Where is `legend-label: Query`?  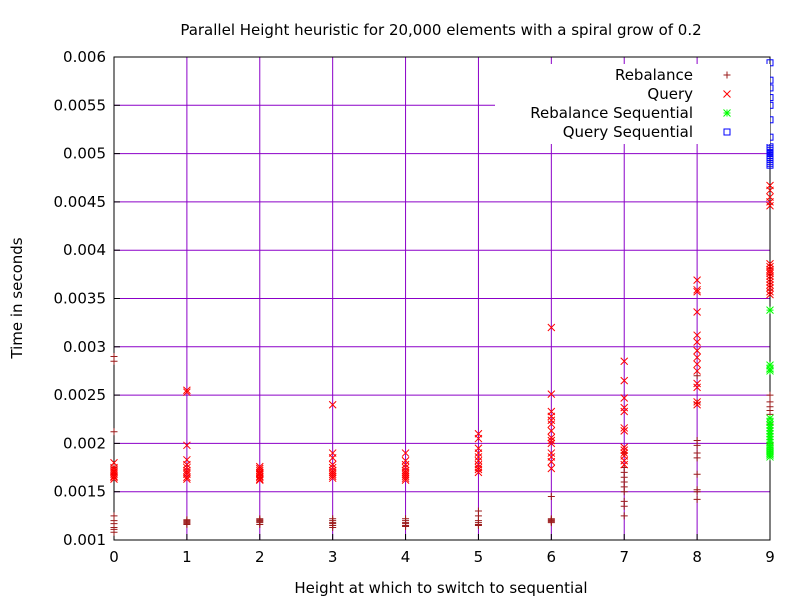
legend-label: Query is located at coordinates (670, 94).